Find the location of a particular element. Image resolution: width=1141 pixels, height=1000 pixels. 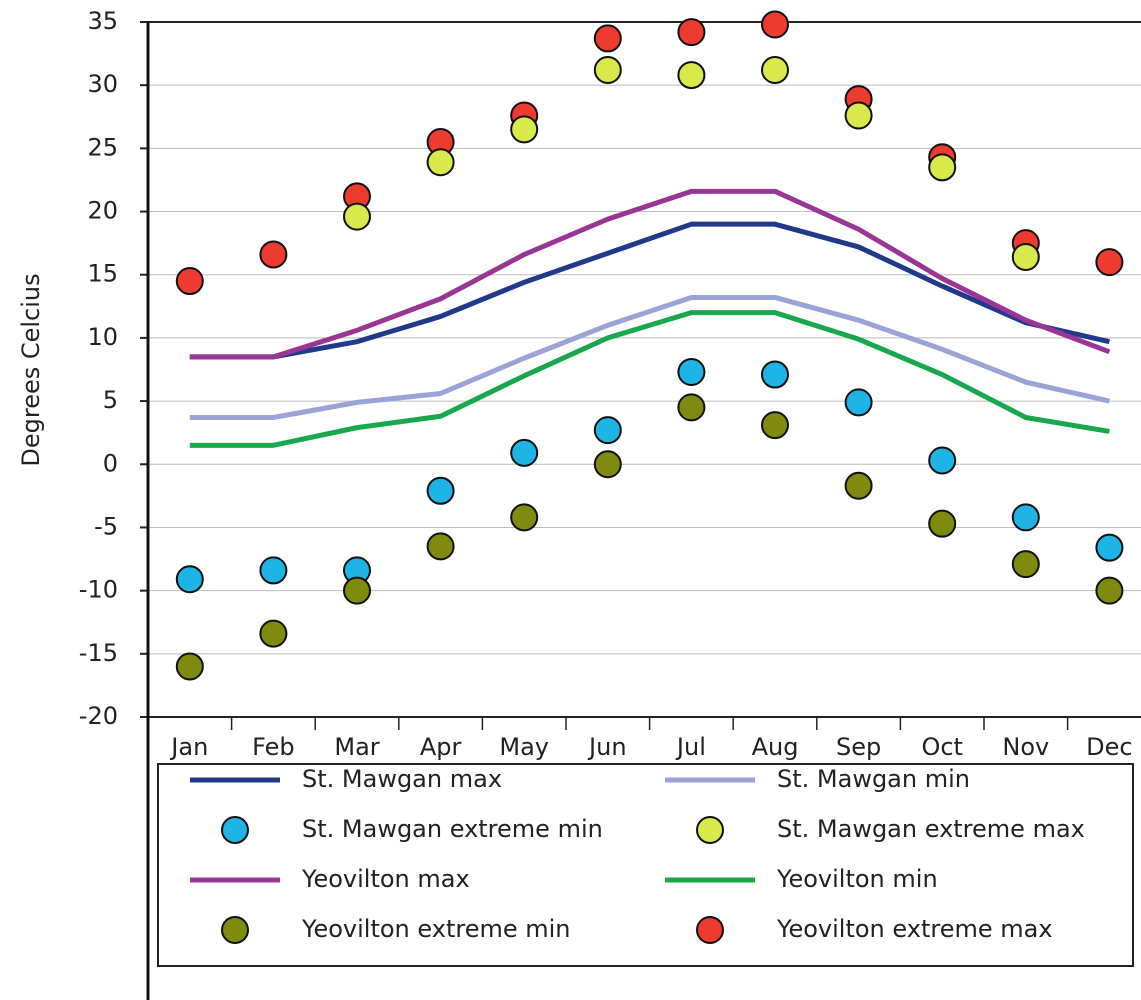

legend-label: Yeovilton extreme max is located at coordinates (914, 929).